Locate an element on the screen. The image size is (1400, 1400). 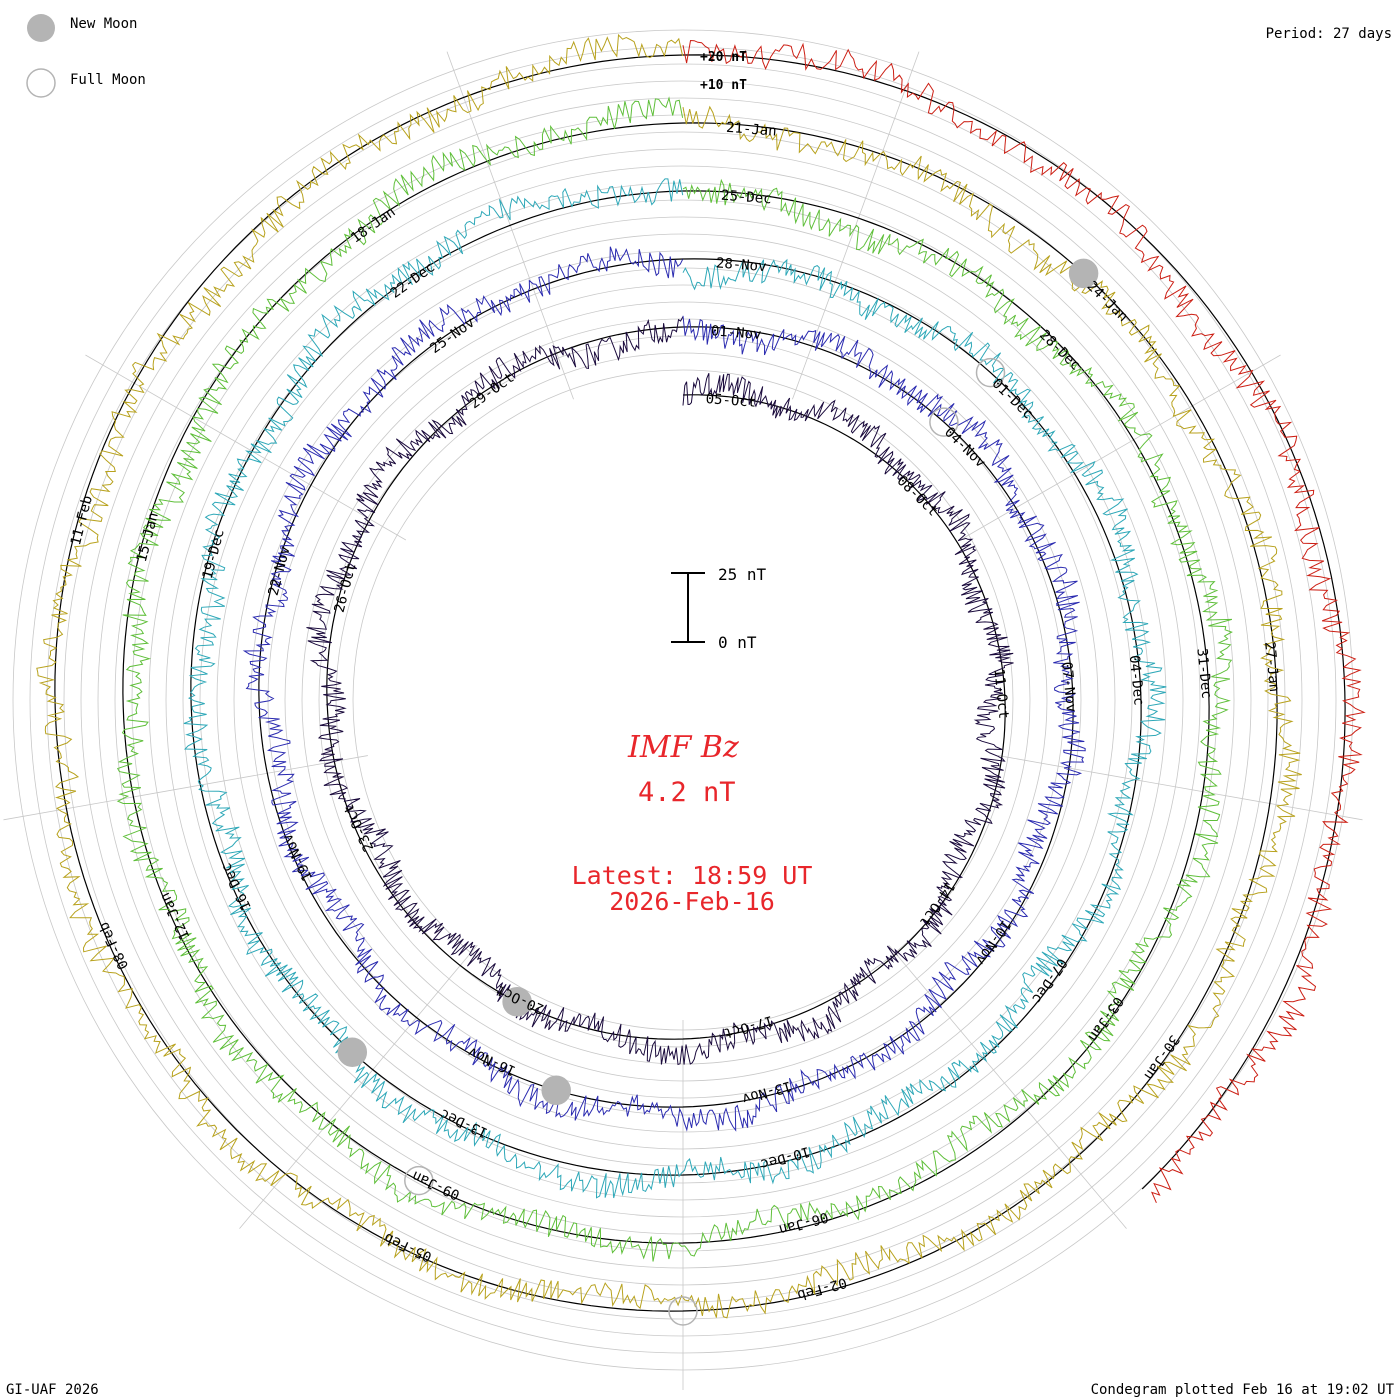
date-label: 27-Jan is located at coordinates (1271, 667).